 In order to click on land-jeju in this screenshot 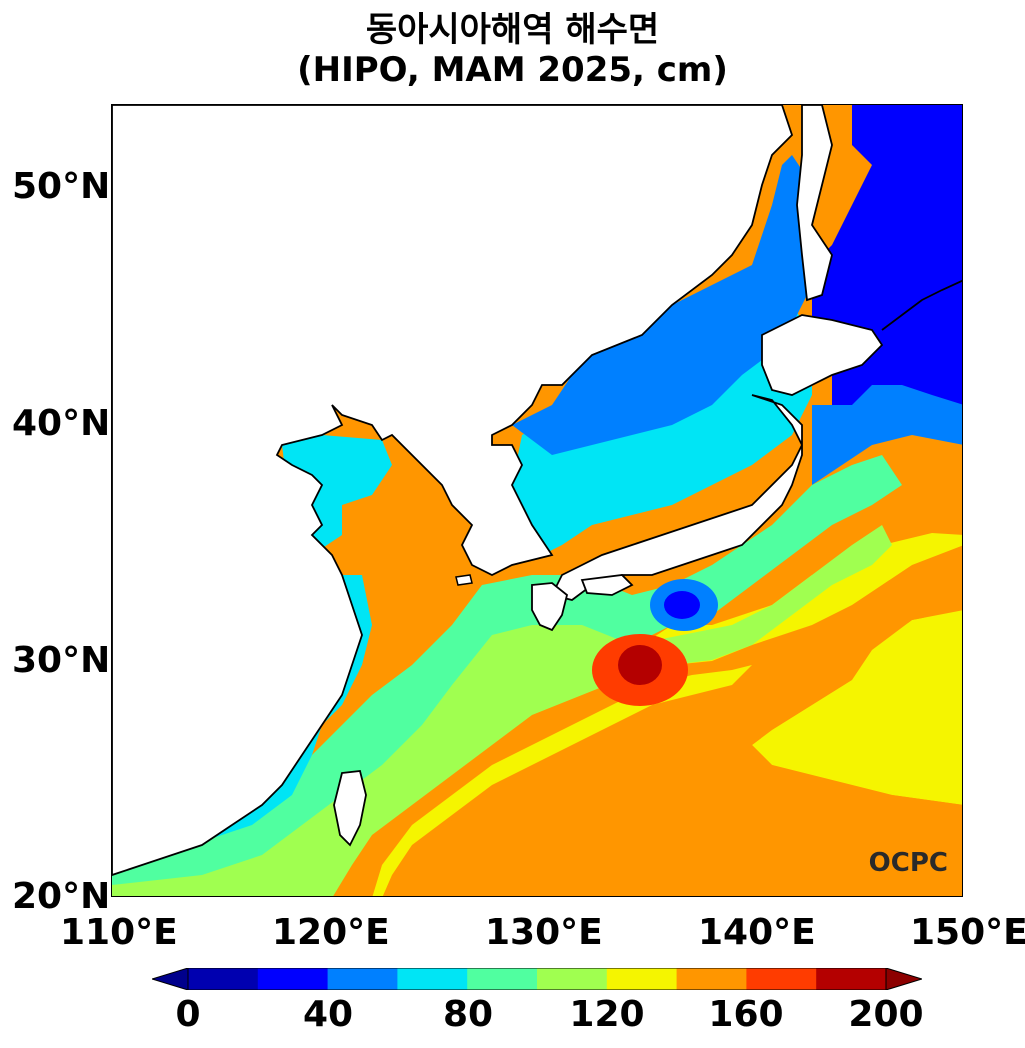, I will do `click(464, 580)`.